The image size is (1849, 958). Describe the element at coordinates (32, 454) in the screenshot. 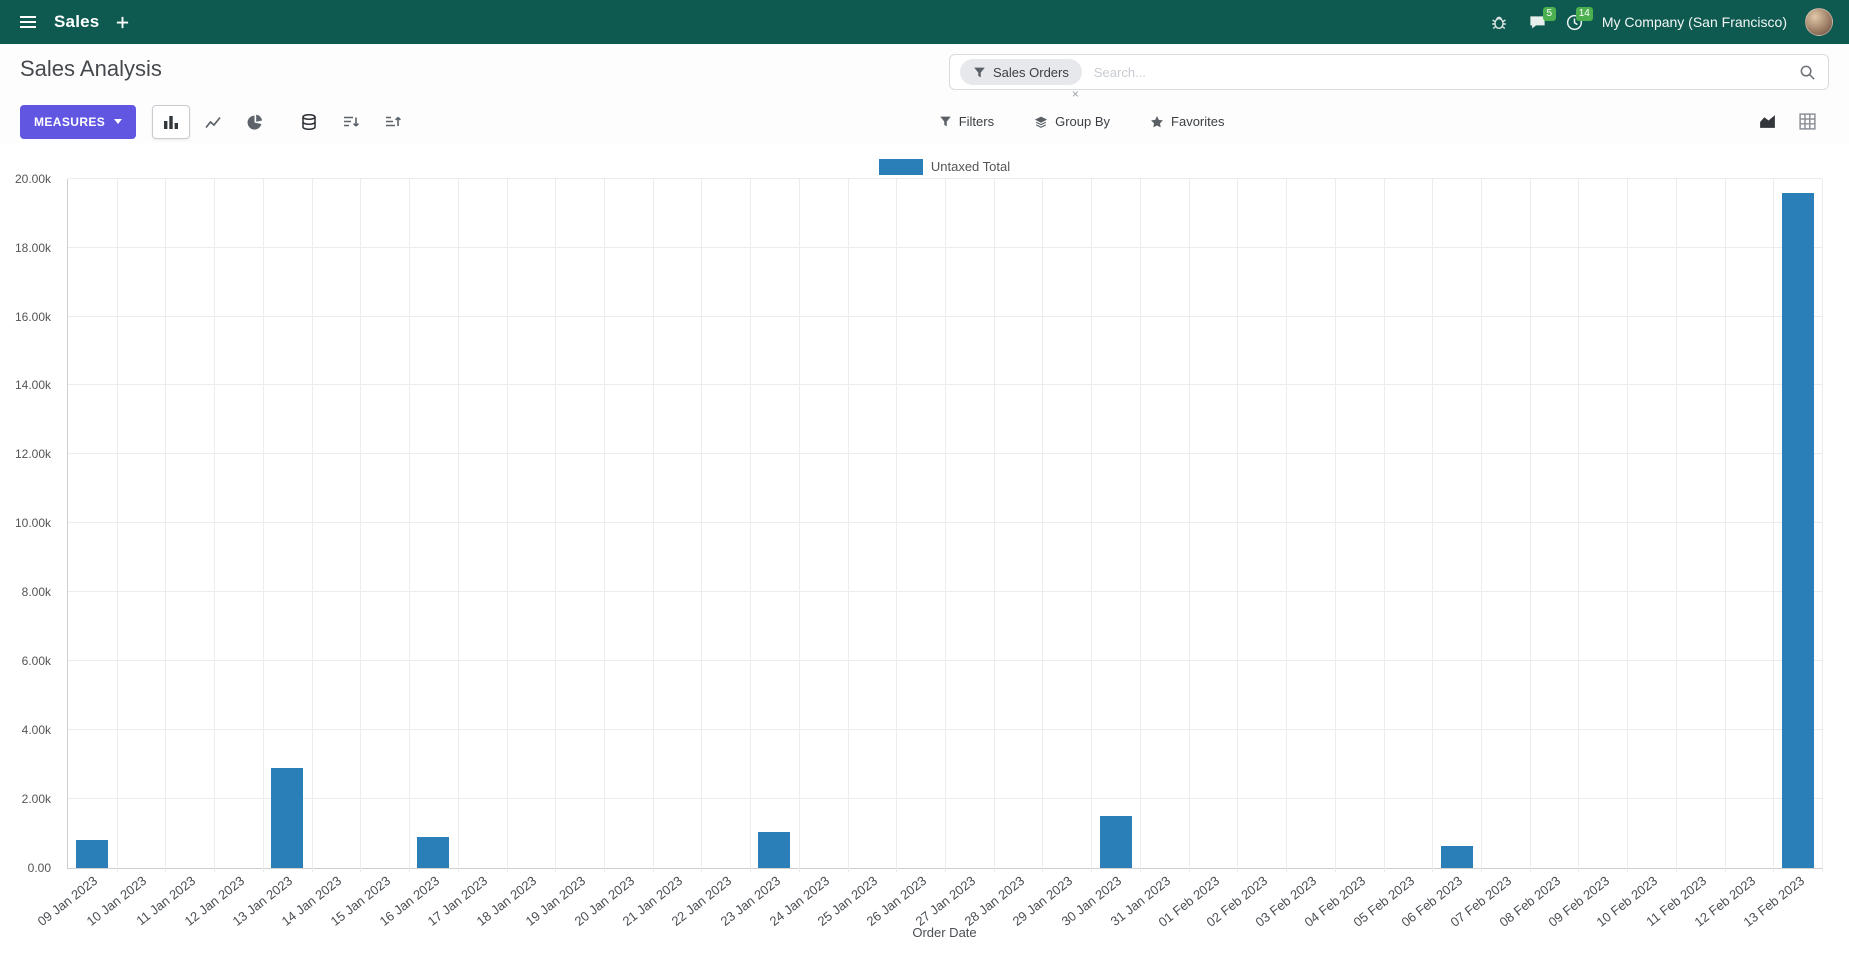

I see `y-tick-label: 12.00k` at that location.